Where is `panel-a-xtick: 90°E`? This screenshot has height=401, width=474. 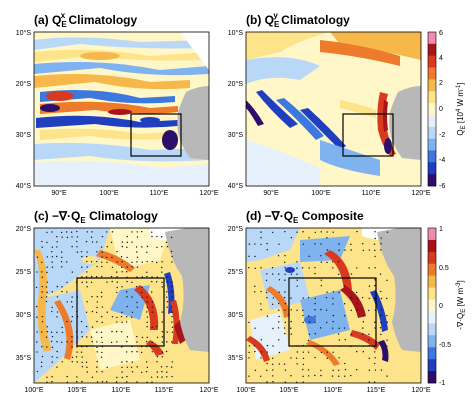 panel-a-xtick: 90°E is located at coordinates (59, 193).